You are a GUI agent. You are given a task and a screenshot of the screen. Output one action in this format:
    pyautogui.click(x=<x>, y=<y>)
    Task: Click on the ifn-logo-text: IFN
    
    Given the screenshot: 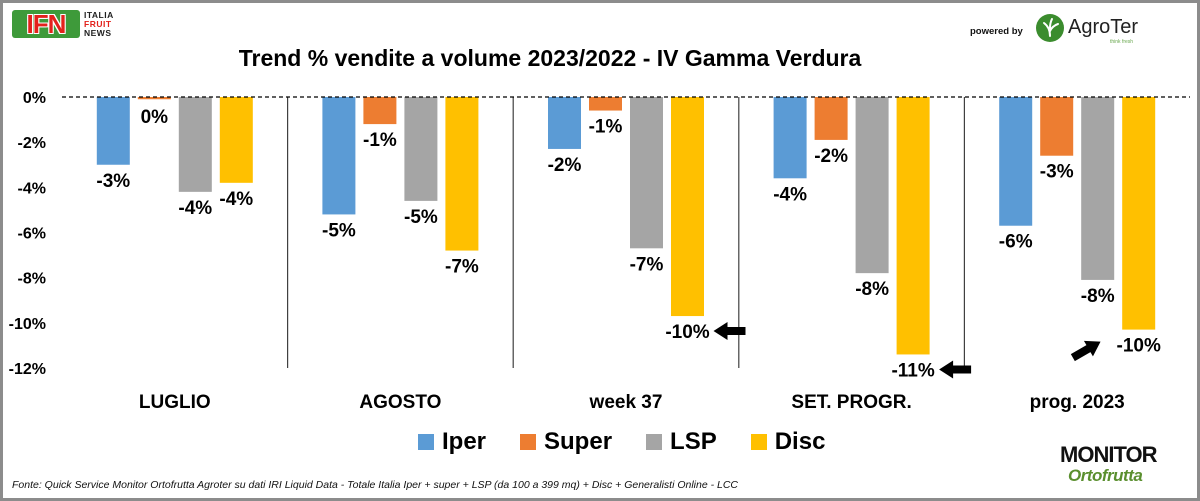 What is the action you would take?
    pyautogui.click(x=46, y=24)
    